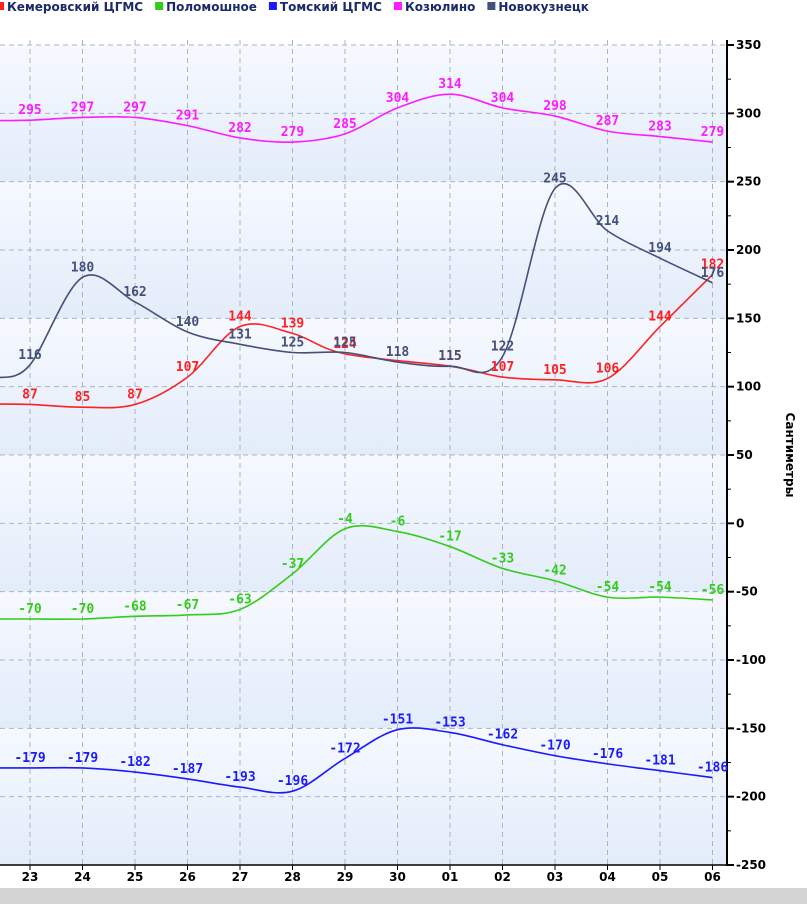 The height and width of the screenshot is (904, 807). Describe the element at coordinates (744, 455) in the screenshot. I see `y-tick-label: 50` at that location.